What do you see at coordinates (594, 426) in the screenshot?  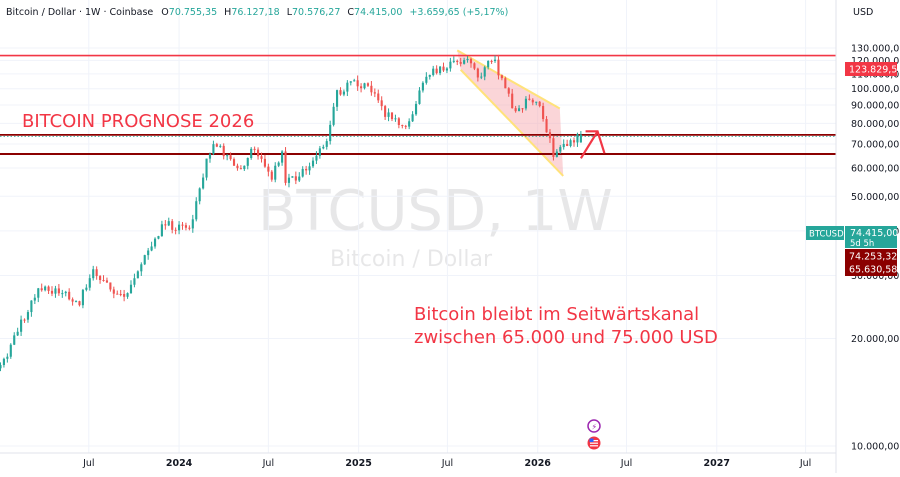 I see `lightning-event-icon: ⚡` at bounding box center [594, 426].